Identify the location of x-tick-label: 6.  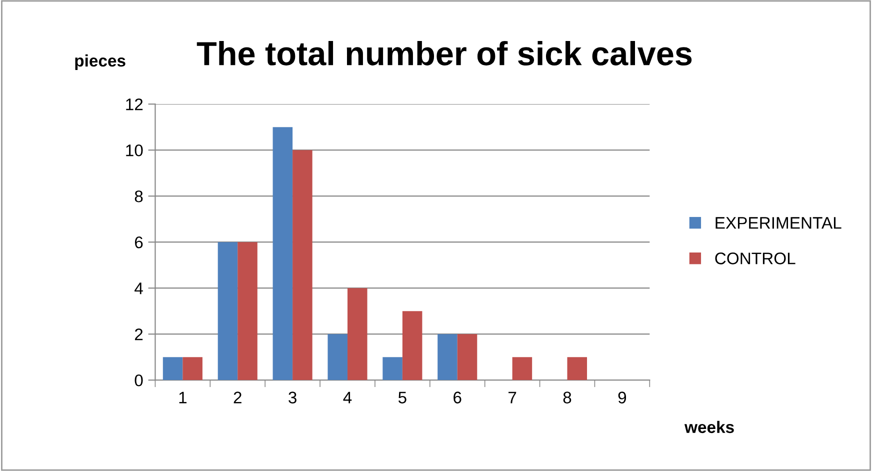
(458, 398).